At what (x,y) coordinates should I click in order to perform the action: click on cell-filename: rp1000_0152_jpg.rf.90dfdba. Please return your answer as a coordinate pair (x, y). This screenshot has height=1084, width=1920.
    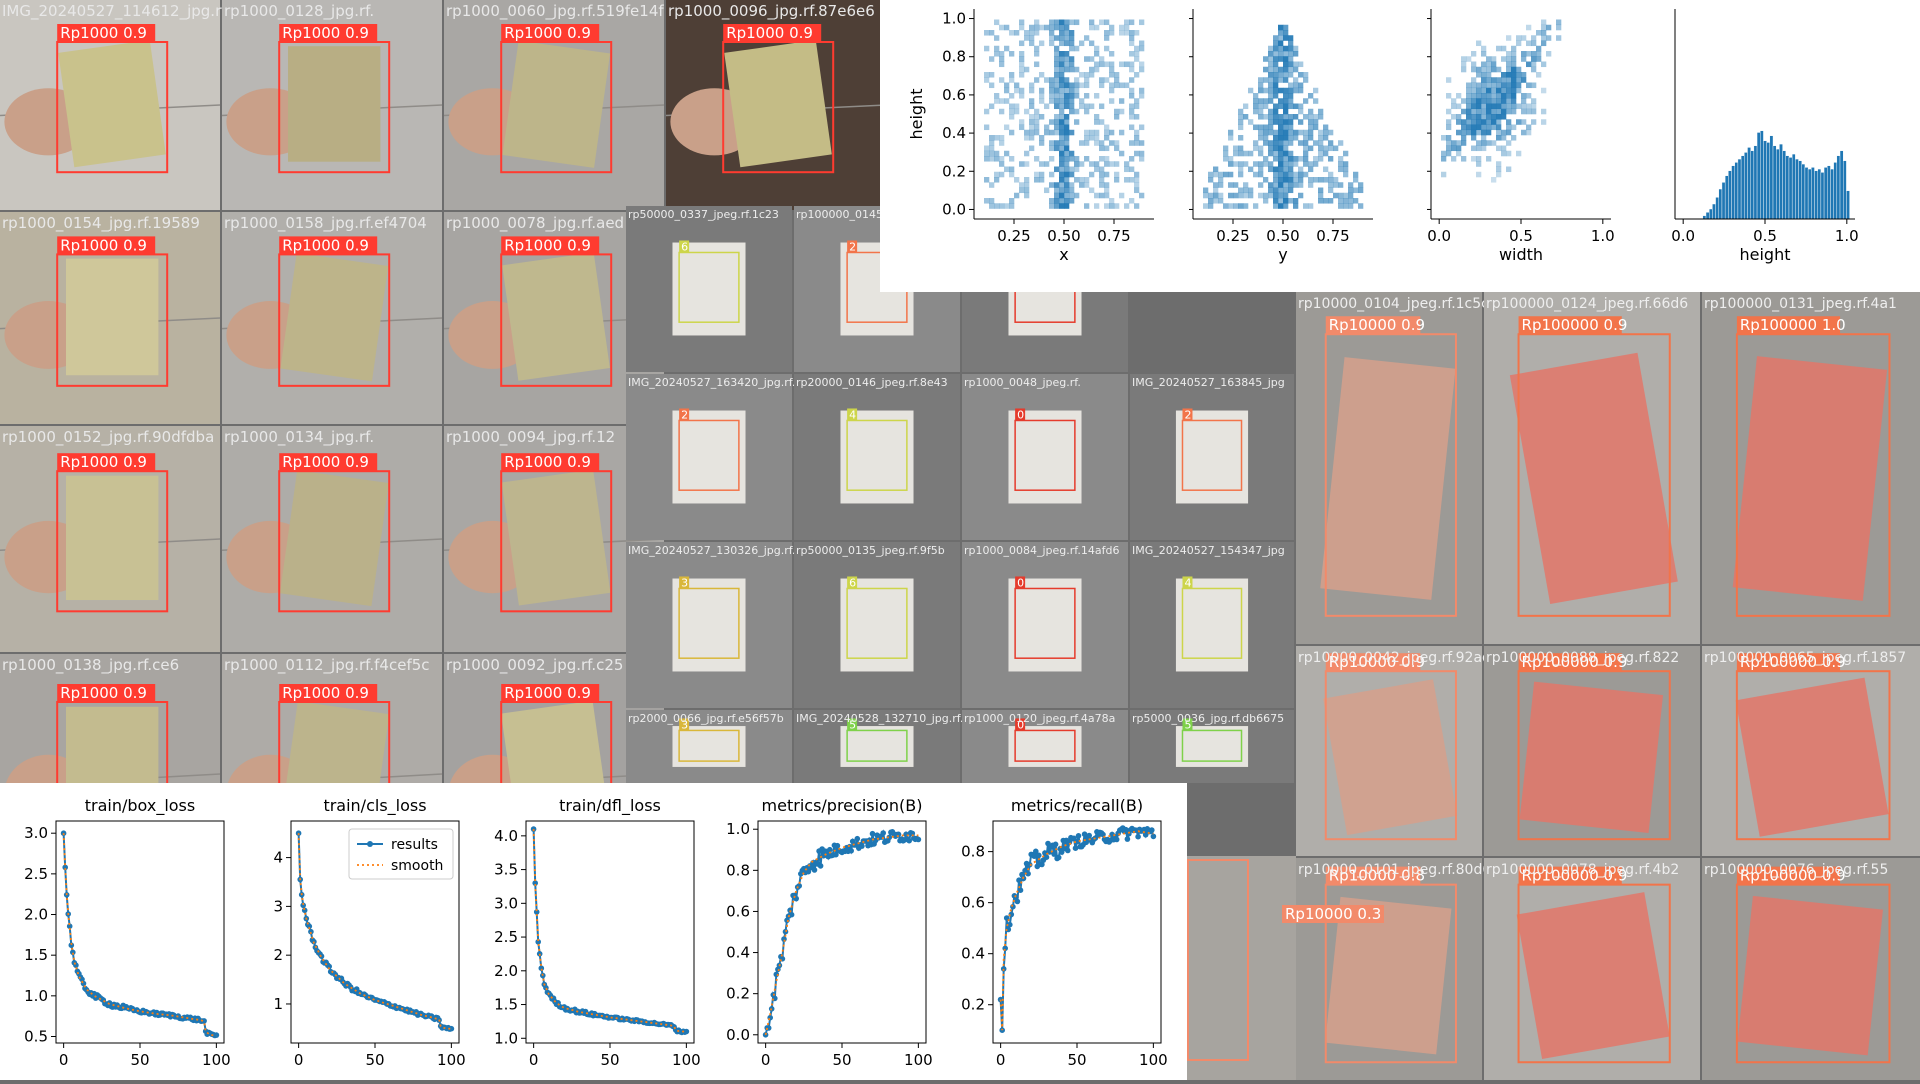
    Looking at the image, I should click on (108, 437).